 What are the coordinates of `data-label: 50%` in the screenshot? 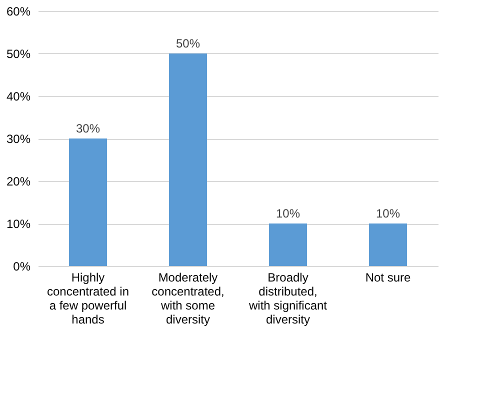 It's located at (188, 43).